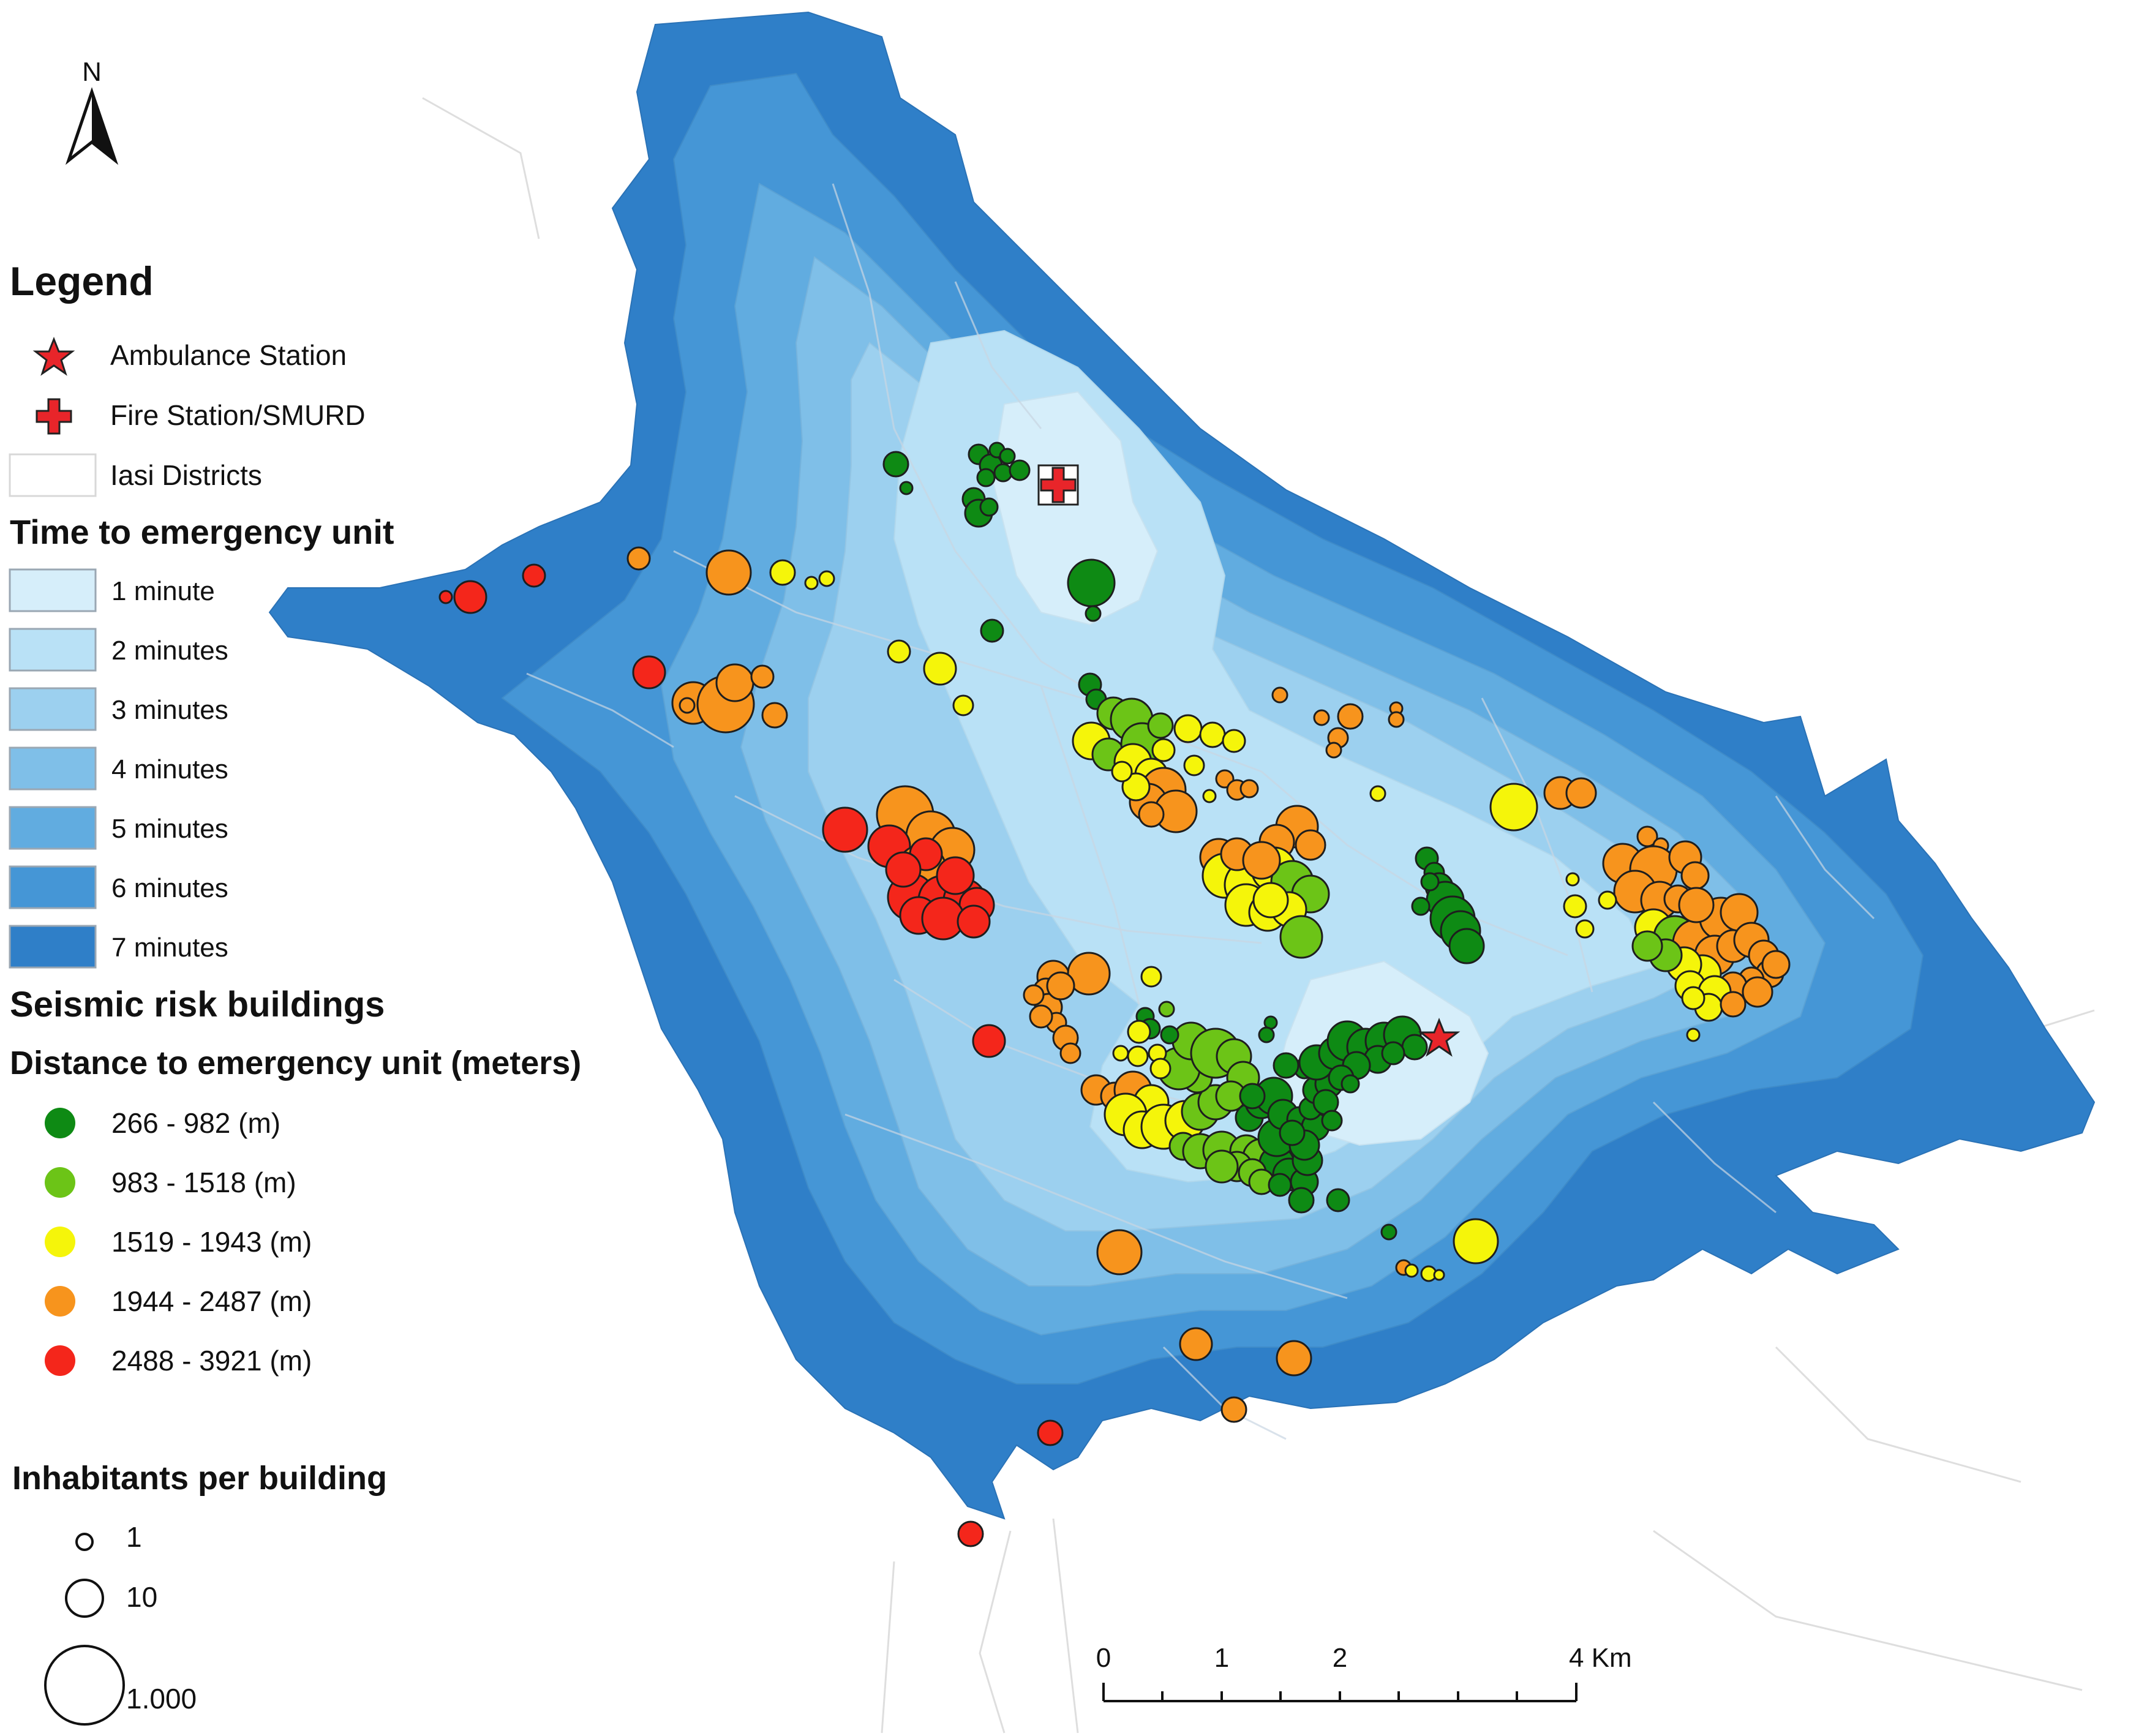 This screenshot has height=1736, width=2136. I want to click on distance-class-2: 983 - 1518 (m), so click(170, 1182).